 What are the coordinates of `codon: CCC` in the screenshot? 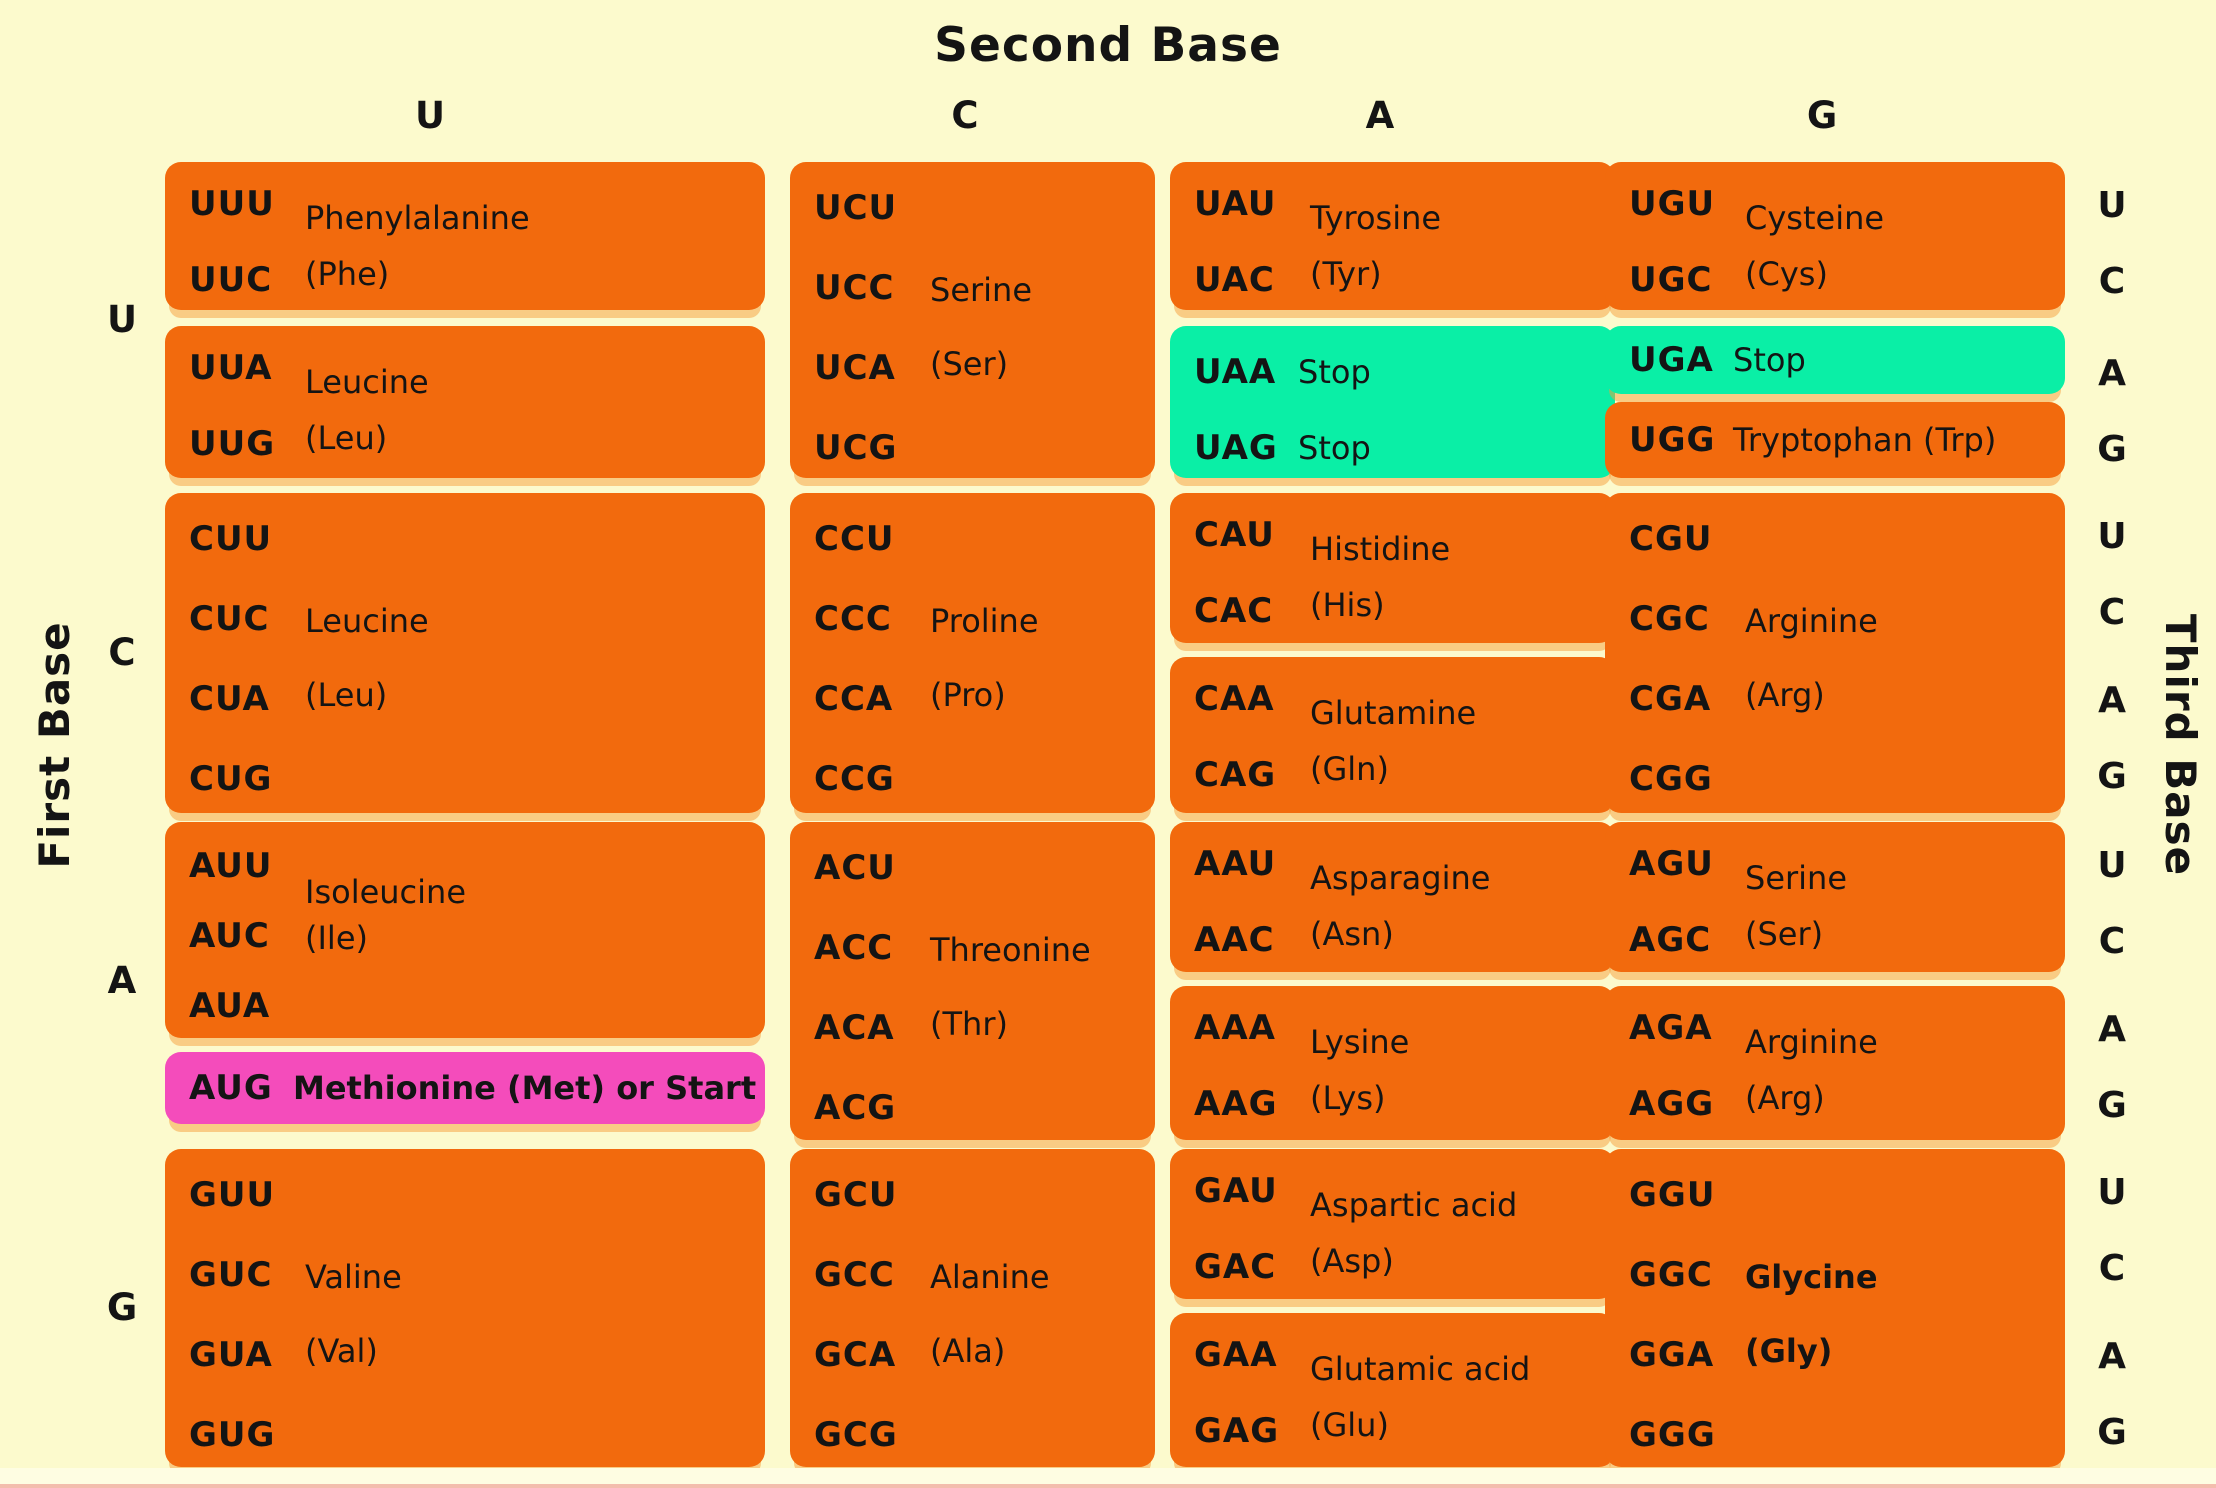 It's located at (853, 619).